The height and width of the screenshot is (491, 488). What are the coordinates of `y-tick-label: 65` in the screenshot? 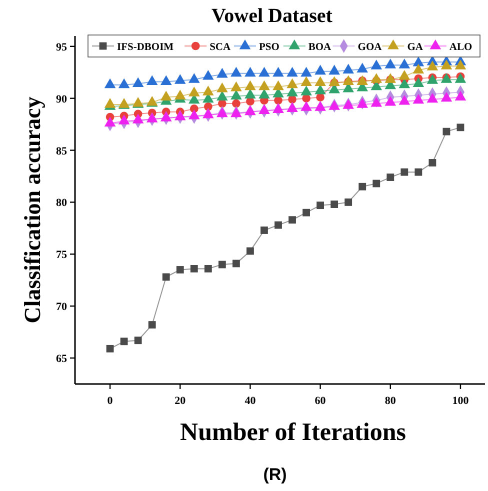 It's located at (62, 359).